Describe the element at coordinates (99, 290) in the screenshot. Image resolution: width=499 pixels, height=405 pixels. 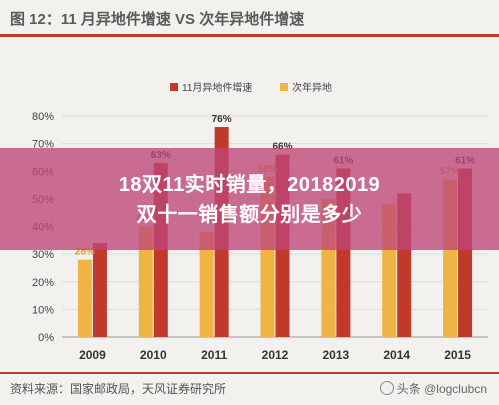
I see `bar-nov` at that location.